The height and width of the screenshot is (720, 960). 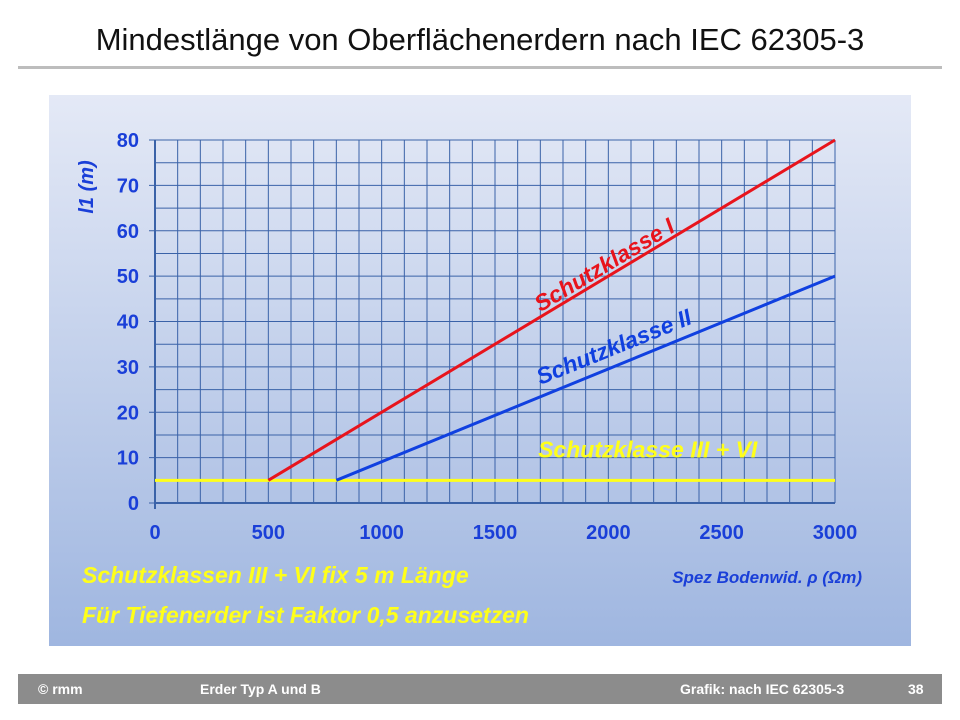 What do you see at coordinates (605, 264) in the screenshot?
I see `series-label: Schutzklasse I` at bounding box center [605, 264].